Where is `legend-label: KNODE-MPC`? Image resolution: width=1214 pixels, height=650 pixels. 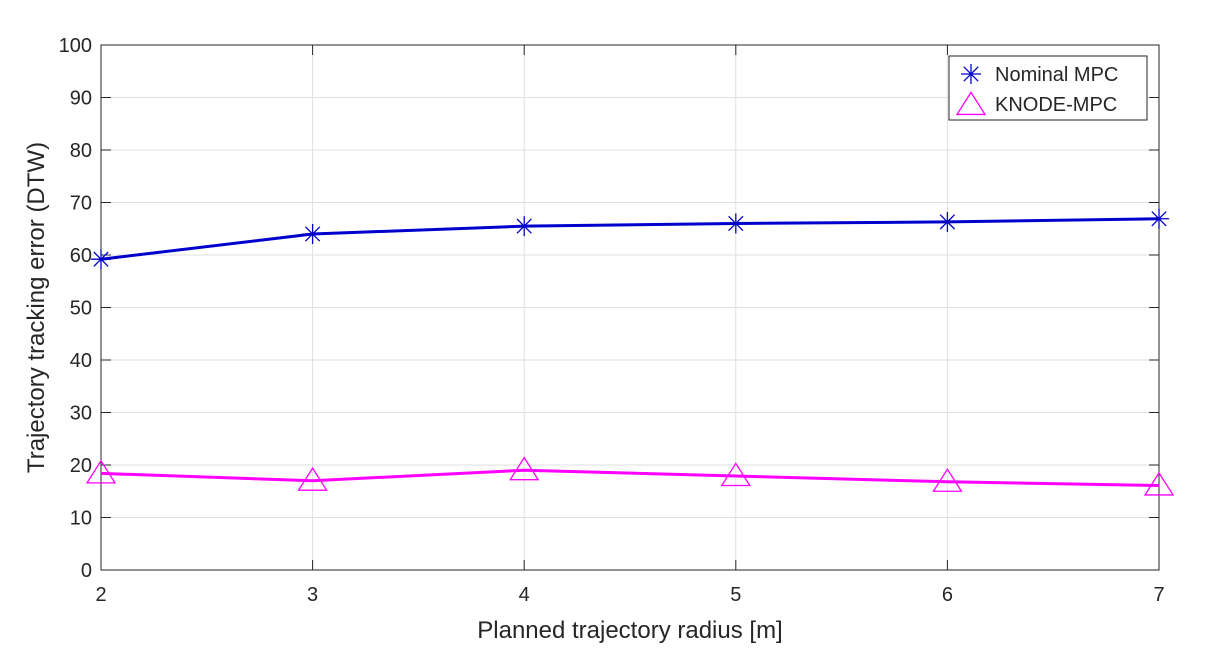
legend-label: KNODE-MPC is located at coordinates (1056, 105).